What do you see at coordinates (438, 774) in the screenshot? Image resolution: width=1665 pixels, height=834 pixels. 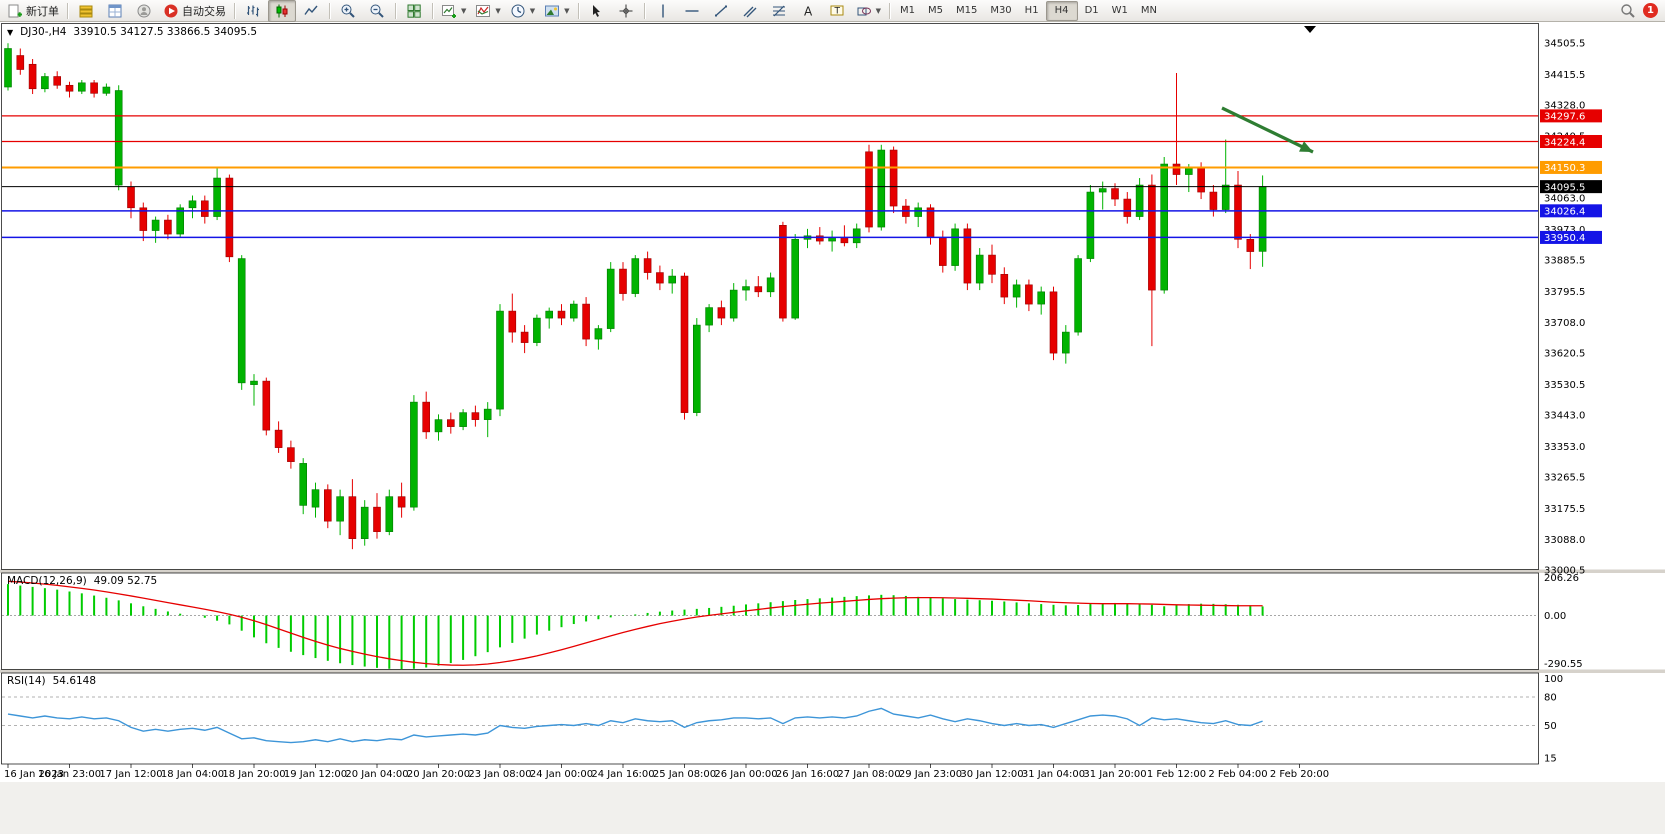 I see `svg-text: 20 Jan 20:00` at bounding box center [438, 774].